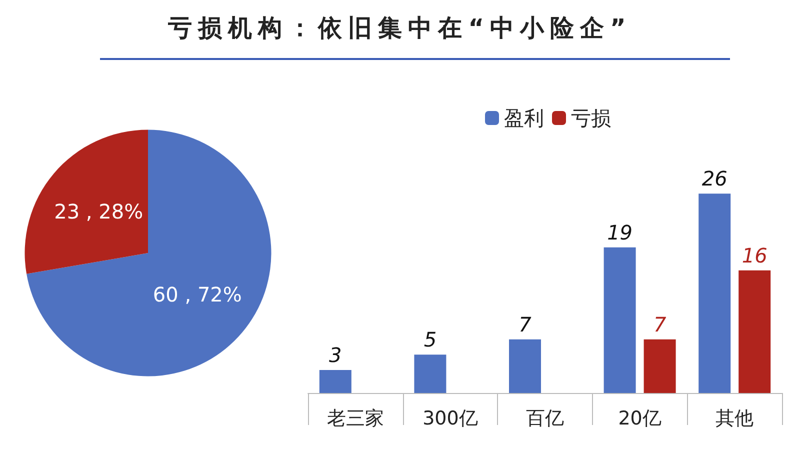  What do you see at coordinates (755, 255) in the screenshot?
I see `data-label: 16` at bounding box center [755, 255].